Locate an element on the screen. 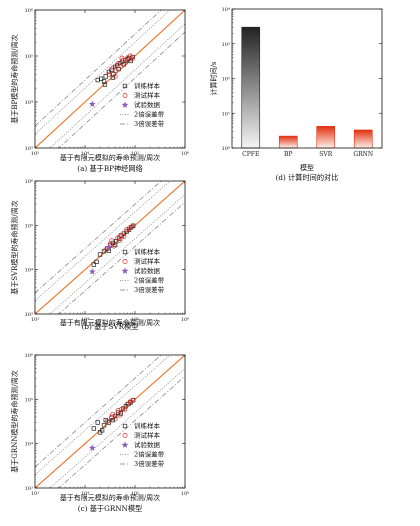  y-axis-label: 计算时间/s is located at coordinates (213, 78).